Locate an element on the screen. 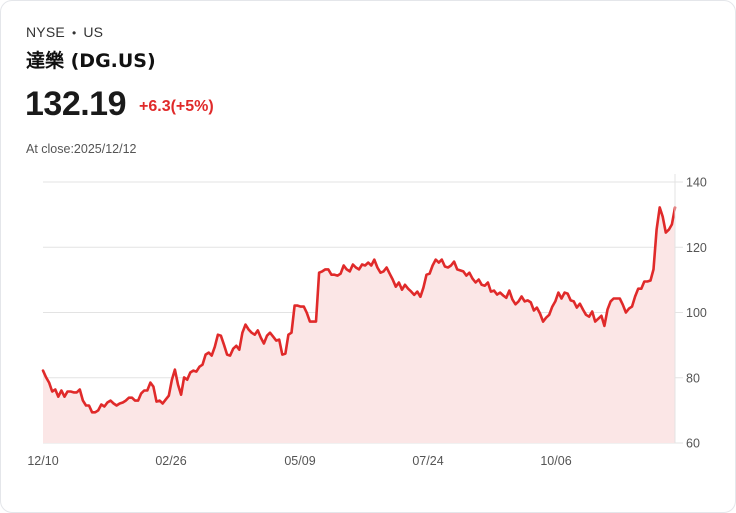 Image resolution: width=736 pixels, height=513 pixels. y-tick-label: 120 is located at coordinates (696, 248).